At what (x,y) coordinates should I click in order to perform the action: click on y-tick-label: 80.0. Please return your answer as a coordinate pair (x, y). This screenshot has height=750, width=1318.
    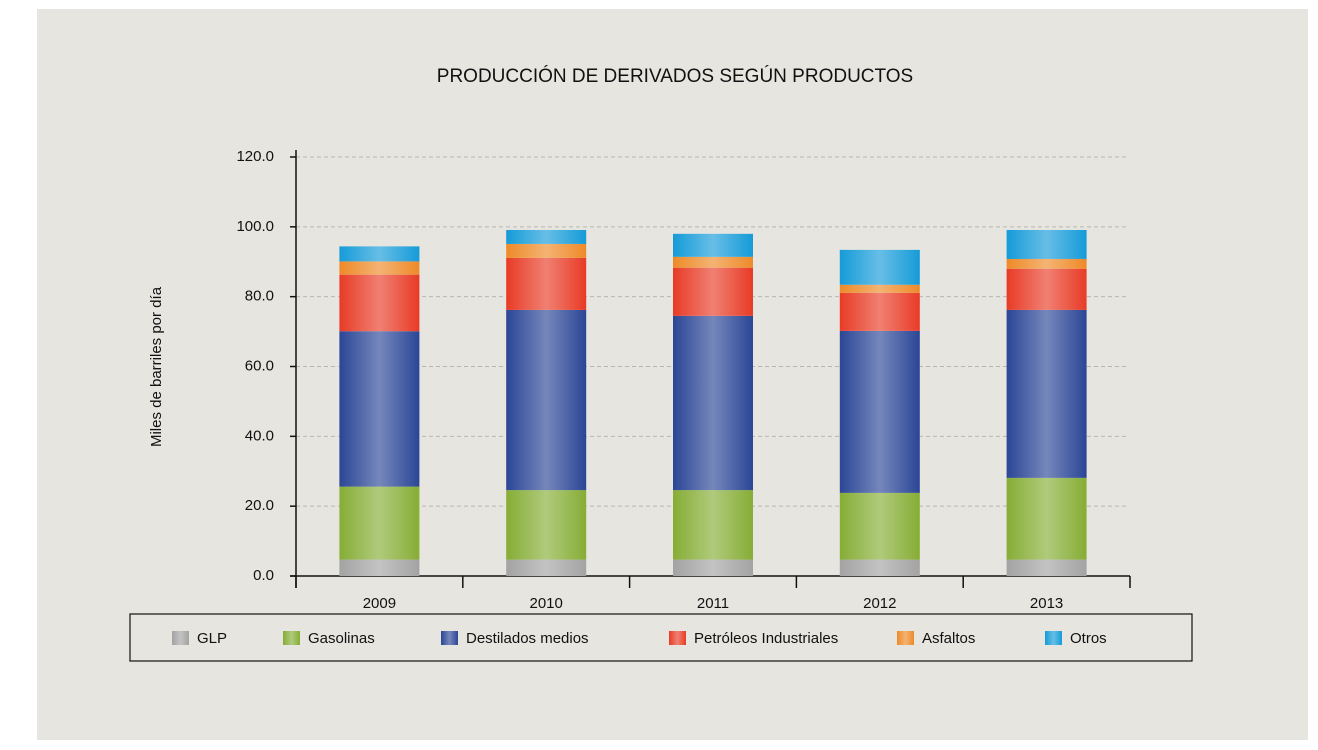
    Looking at the image, I should click on (259, 296).